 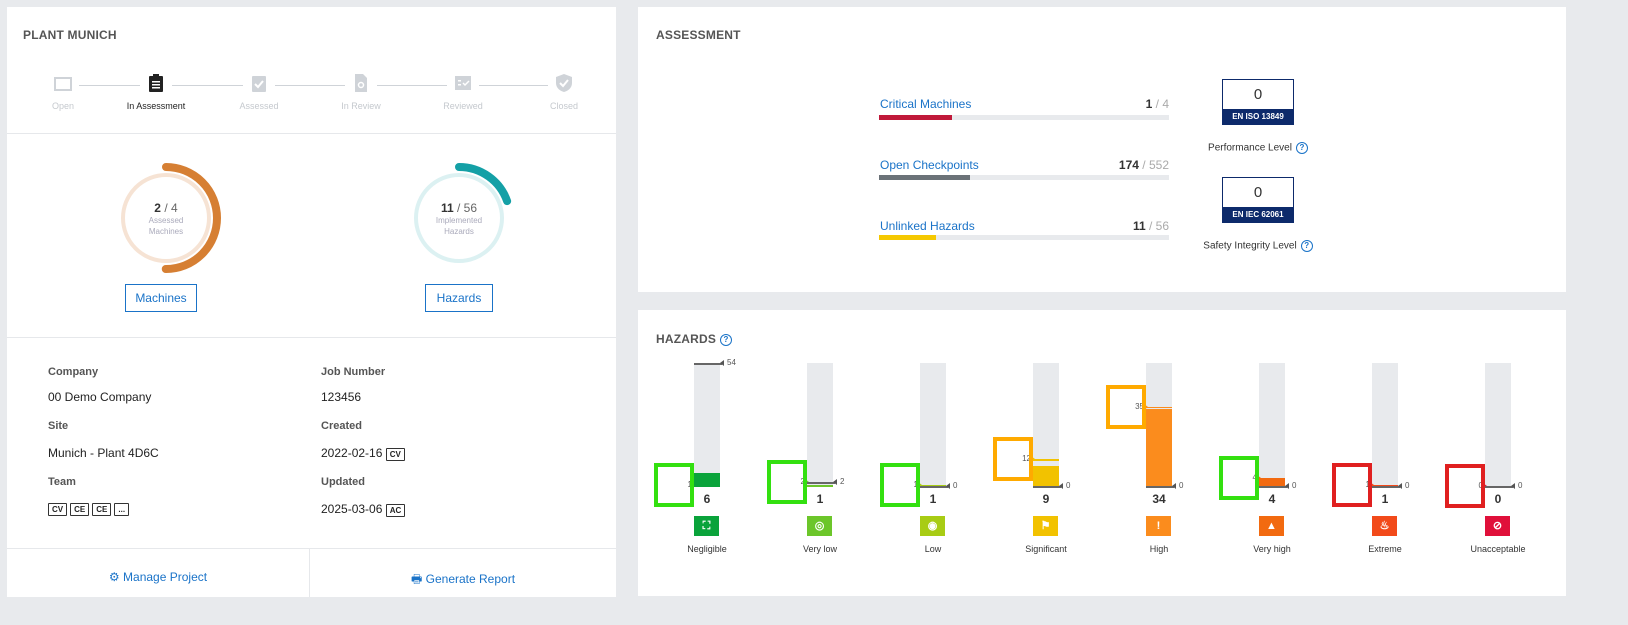 What do you see at coordinates (1024, 117) in the screenshot?
I see `critical-machines-bar` at bounding box center [1024, 117].